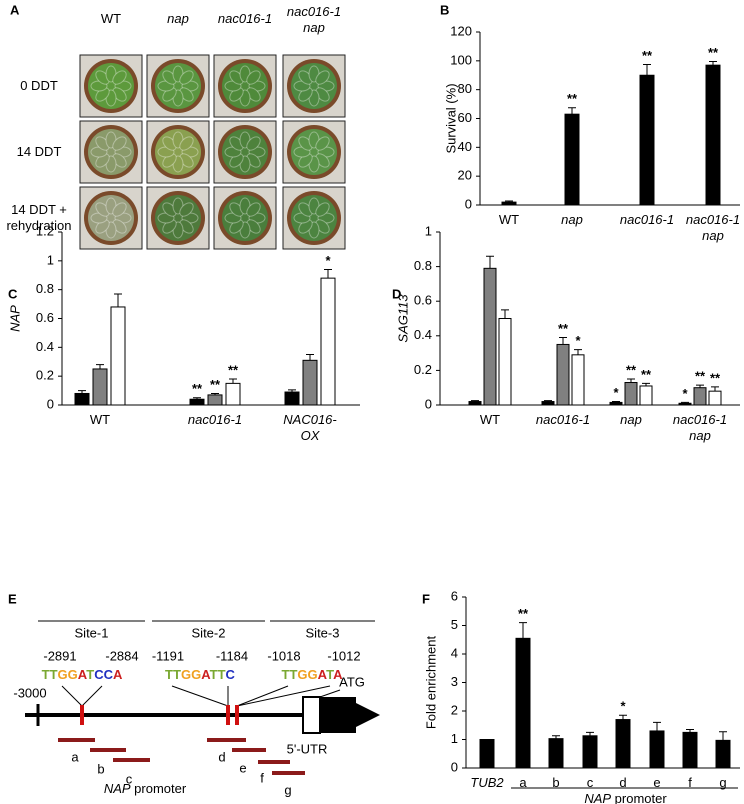 The height and width of the screenshot is (804, 744). What do you see at coordinates (39, 151) in the screenshot?
I see `row-label: 14 DDT` at bounding box center [39, 151].